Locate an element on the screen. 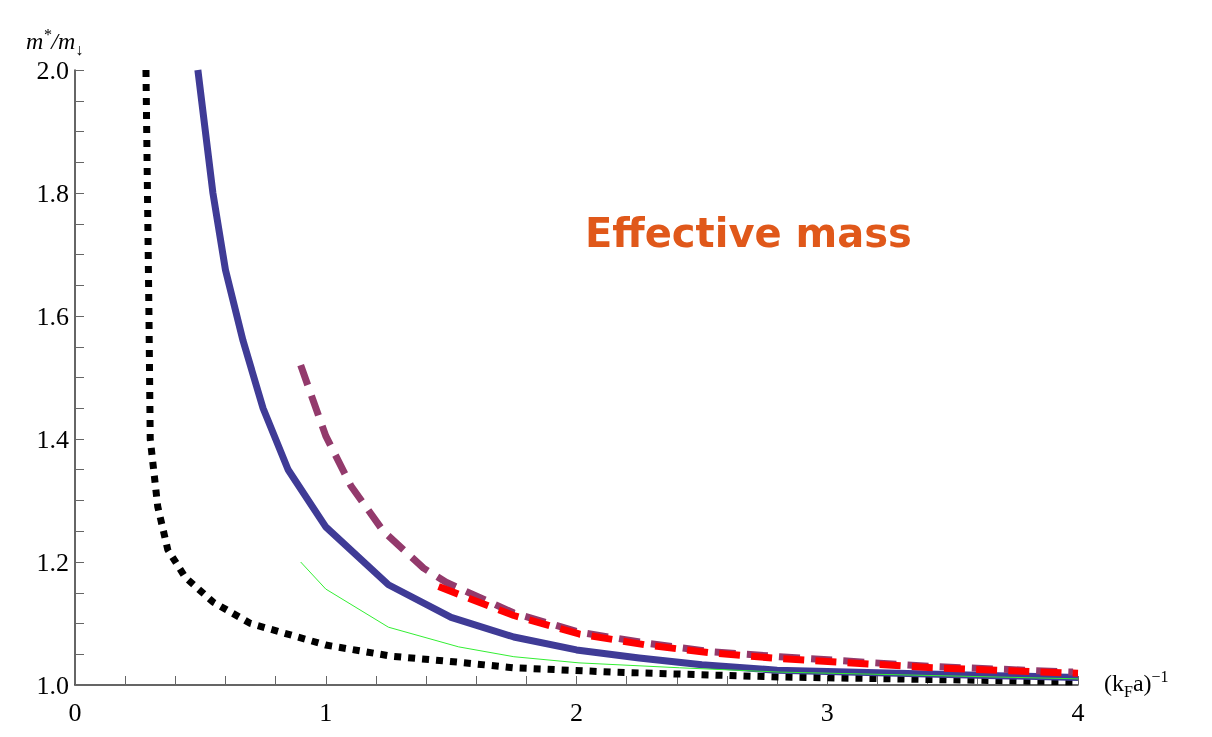 The image size is (1212, 737). y-tick-label: 2.0 is located at coordinates (52, 70).